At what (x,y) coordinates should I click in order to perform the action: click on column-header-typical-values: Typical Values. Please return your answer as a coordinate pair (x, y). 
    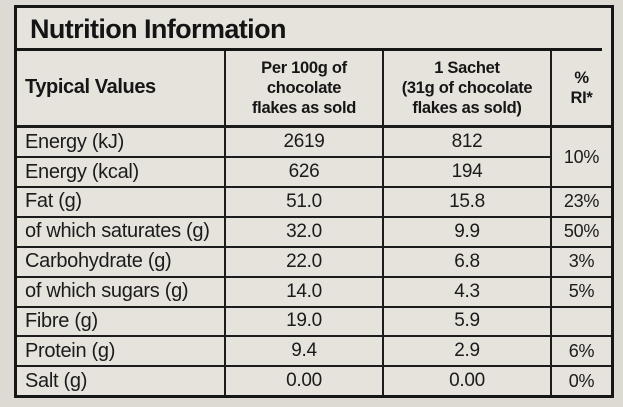
    Looking at the image, I should click on (121, 89).